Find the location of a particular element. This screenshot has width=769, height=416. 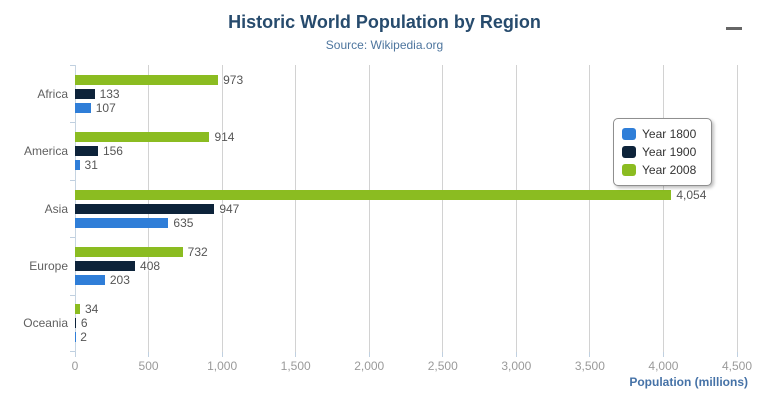

bar-asia-year-2008 is located at coordinates (373, 194).